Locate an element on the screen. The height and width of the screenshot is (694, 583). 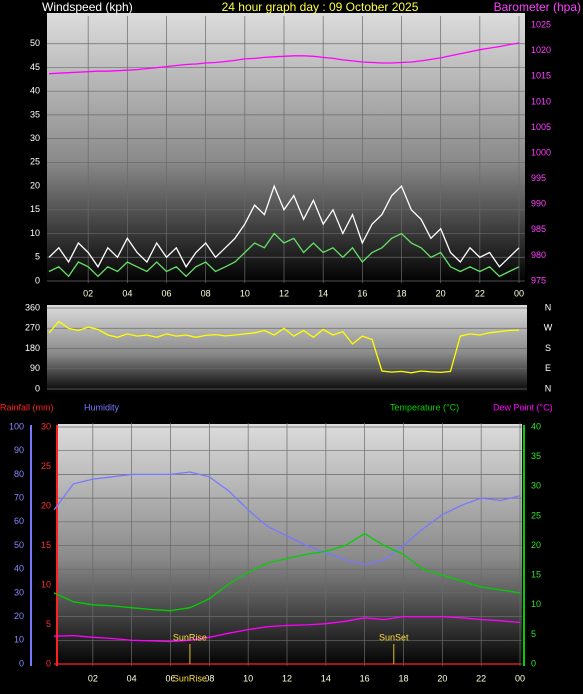
sun-label-bg is located at coordinates (189, 679).